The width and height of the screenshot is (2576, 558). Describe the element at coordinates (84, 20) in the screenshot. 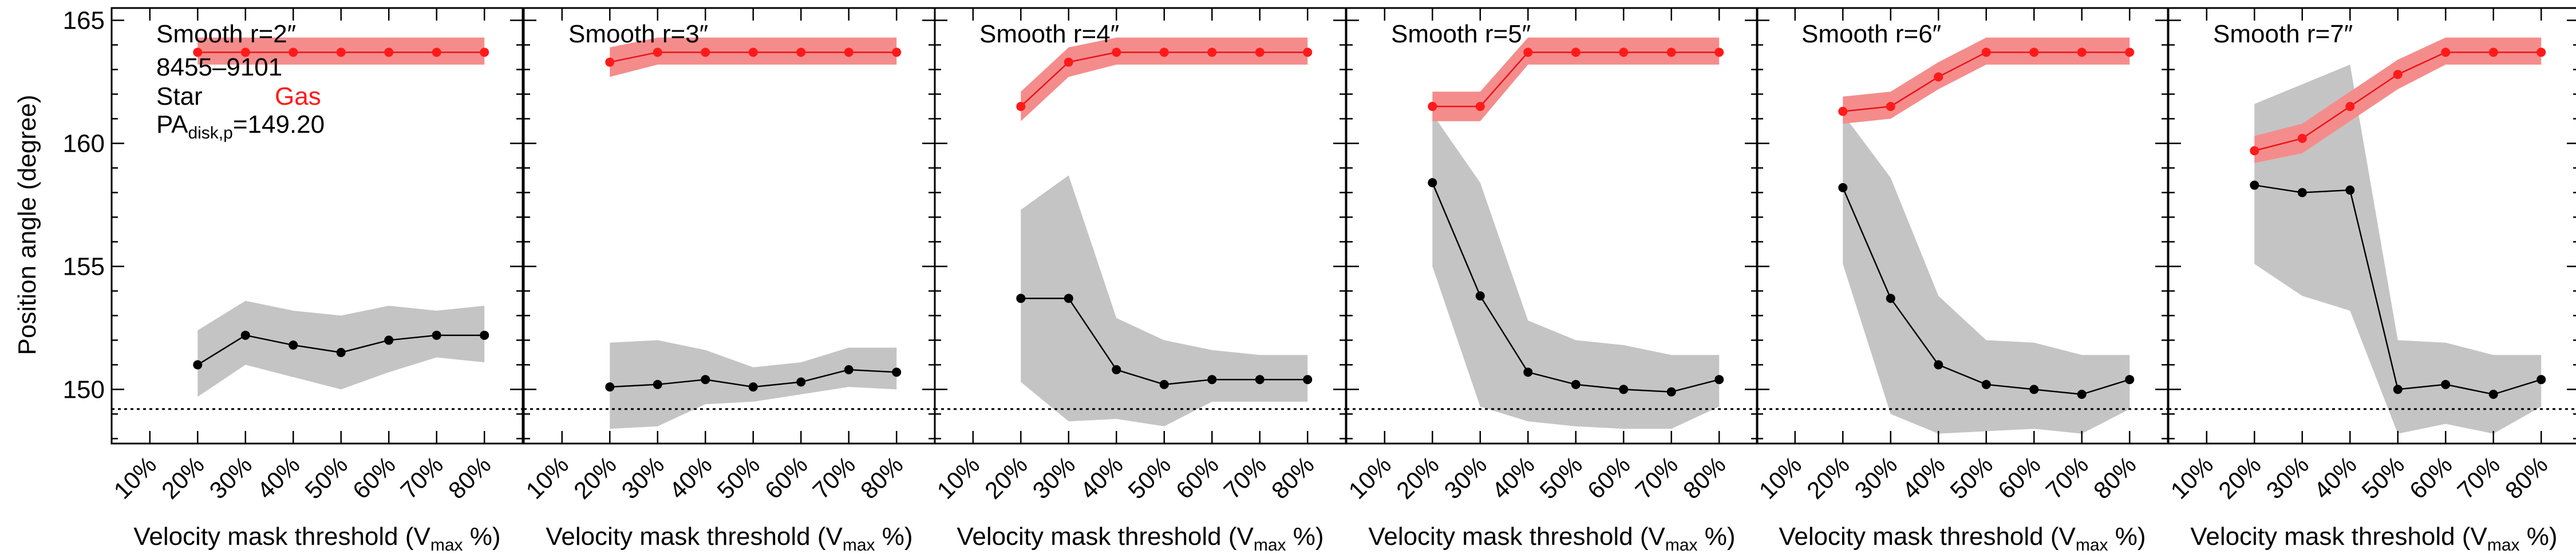

I see `y-tick-label: 165` at that location.